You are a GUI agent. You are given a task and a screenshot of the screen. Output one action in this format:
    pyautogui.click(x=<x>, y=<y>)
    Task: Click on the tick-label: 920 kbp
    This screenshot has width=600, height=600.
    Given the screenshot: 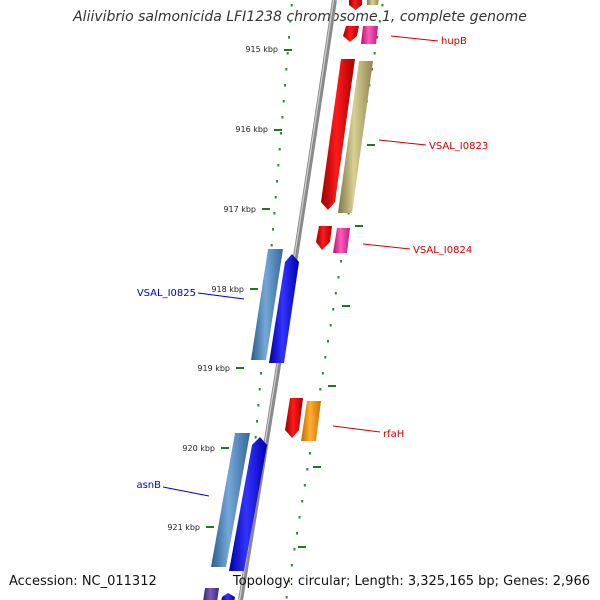 What is the action you would take?
    pyautogui.click(x=198, y=448)
    